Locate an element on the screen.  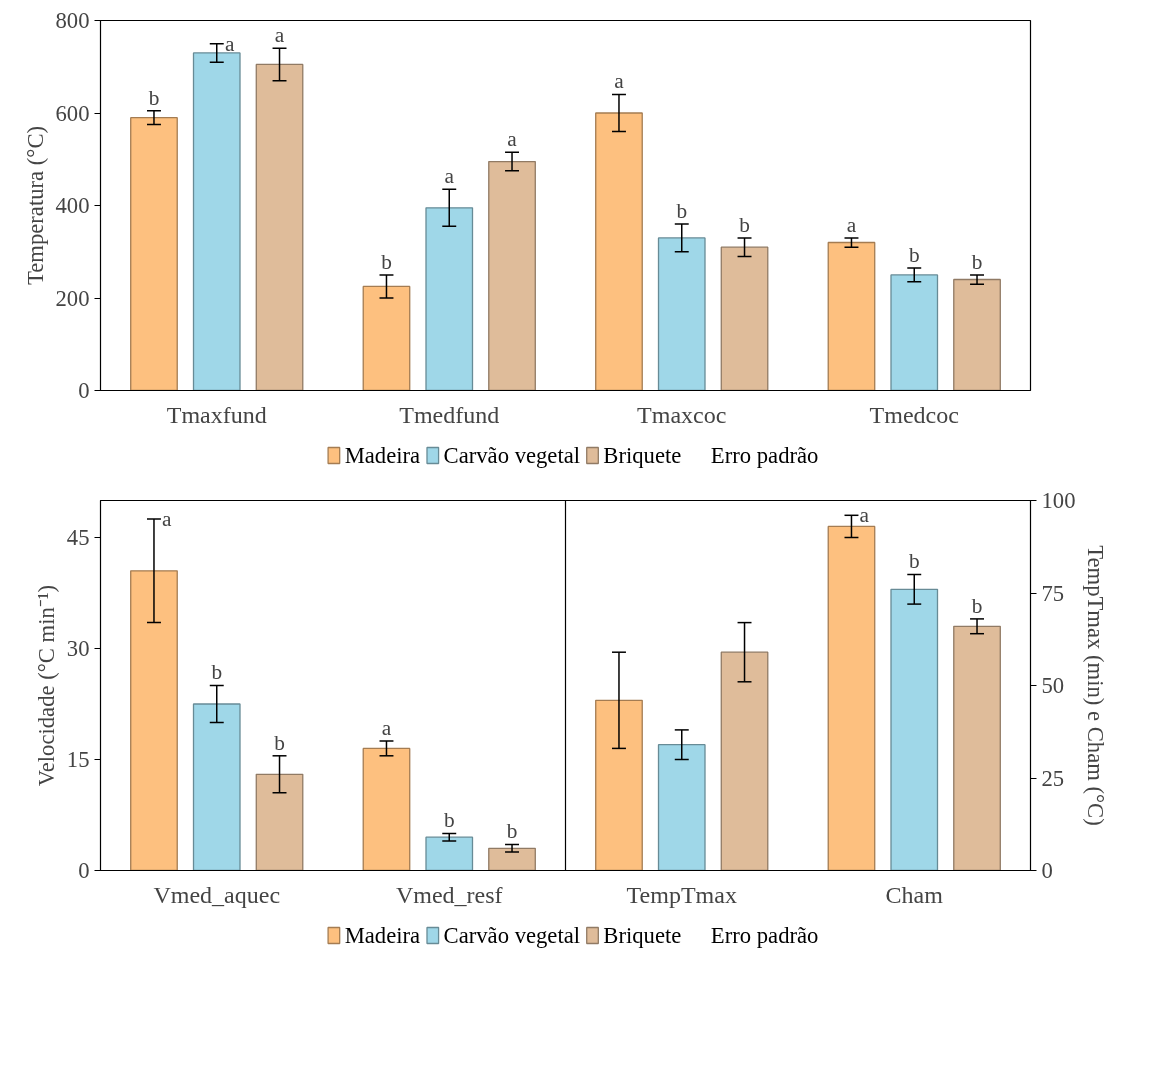
y-tick-label: 400 is located at coordinates (72, 205).